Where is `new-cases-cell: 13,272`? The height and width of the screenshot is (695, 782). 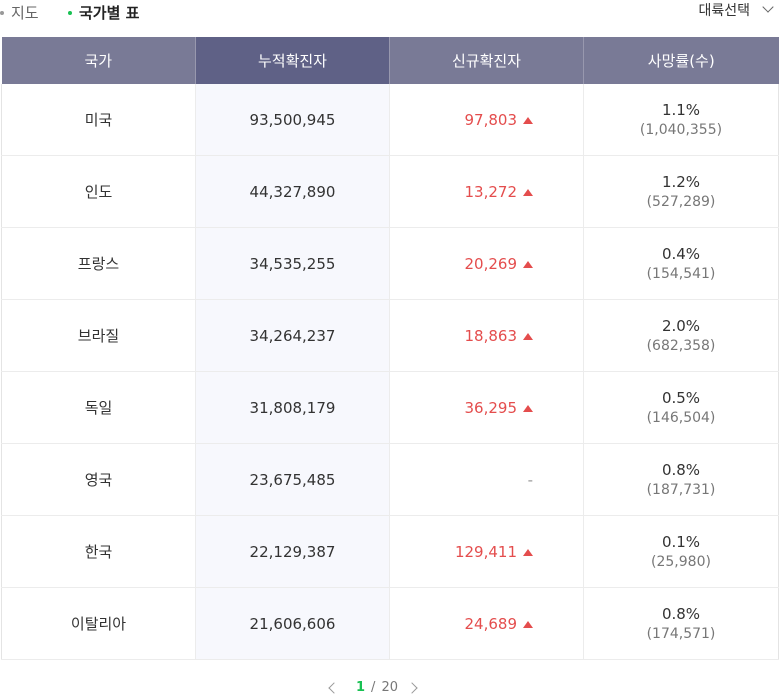
new-cases-cell: 13,272 is located at coordinates (486, 191).